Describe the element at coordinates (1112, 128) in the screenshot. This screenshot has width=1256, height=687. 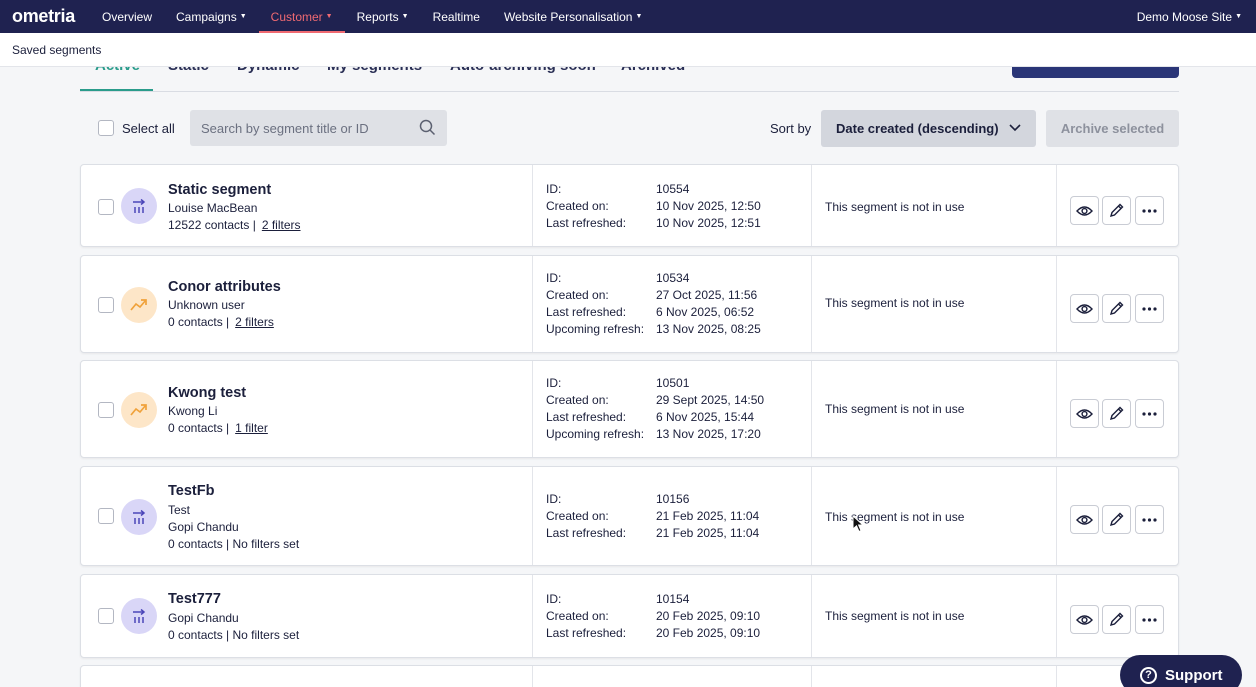
I see `archive-selected-button: Archive selected` at that location.